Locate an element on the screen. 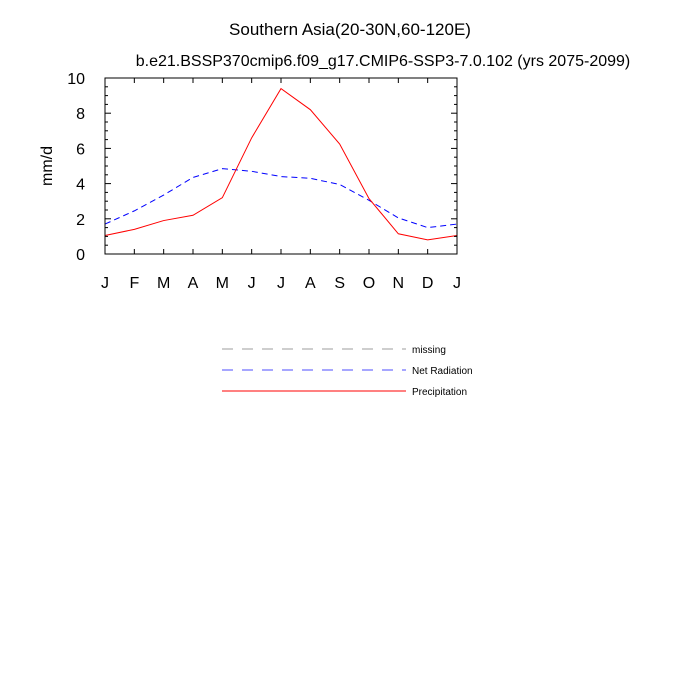 Image resolution: width=700 pixels, height=700 pixels. series-layer is located at coordinates (281, 164).